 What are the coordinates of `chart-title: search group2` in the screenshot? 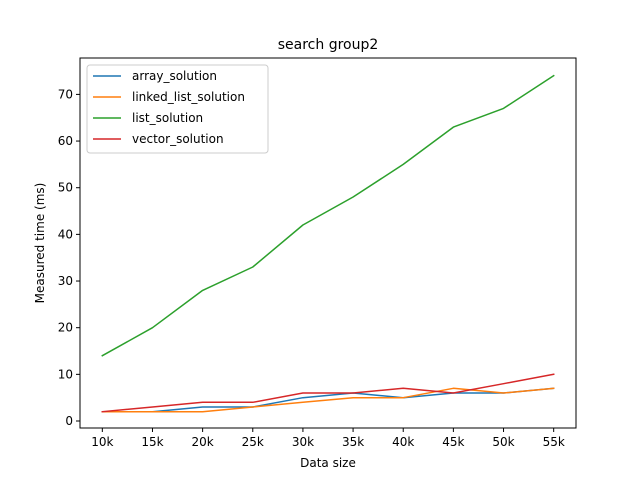 It's located at (328, 45).